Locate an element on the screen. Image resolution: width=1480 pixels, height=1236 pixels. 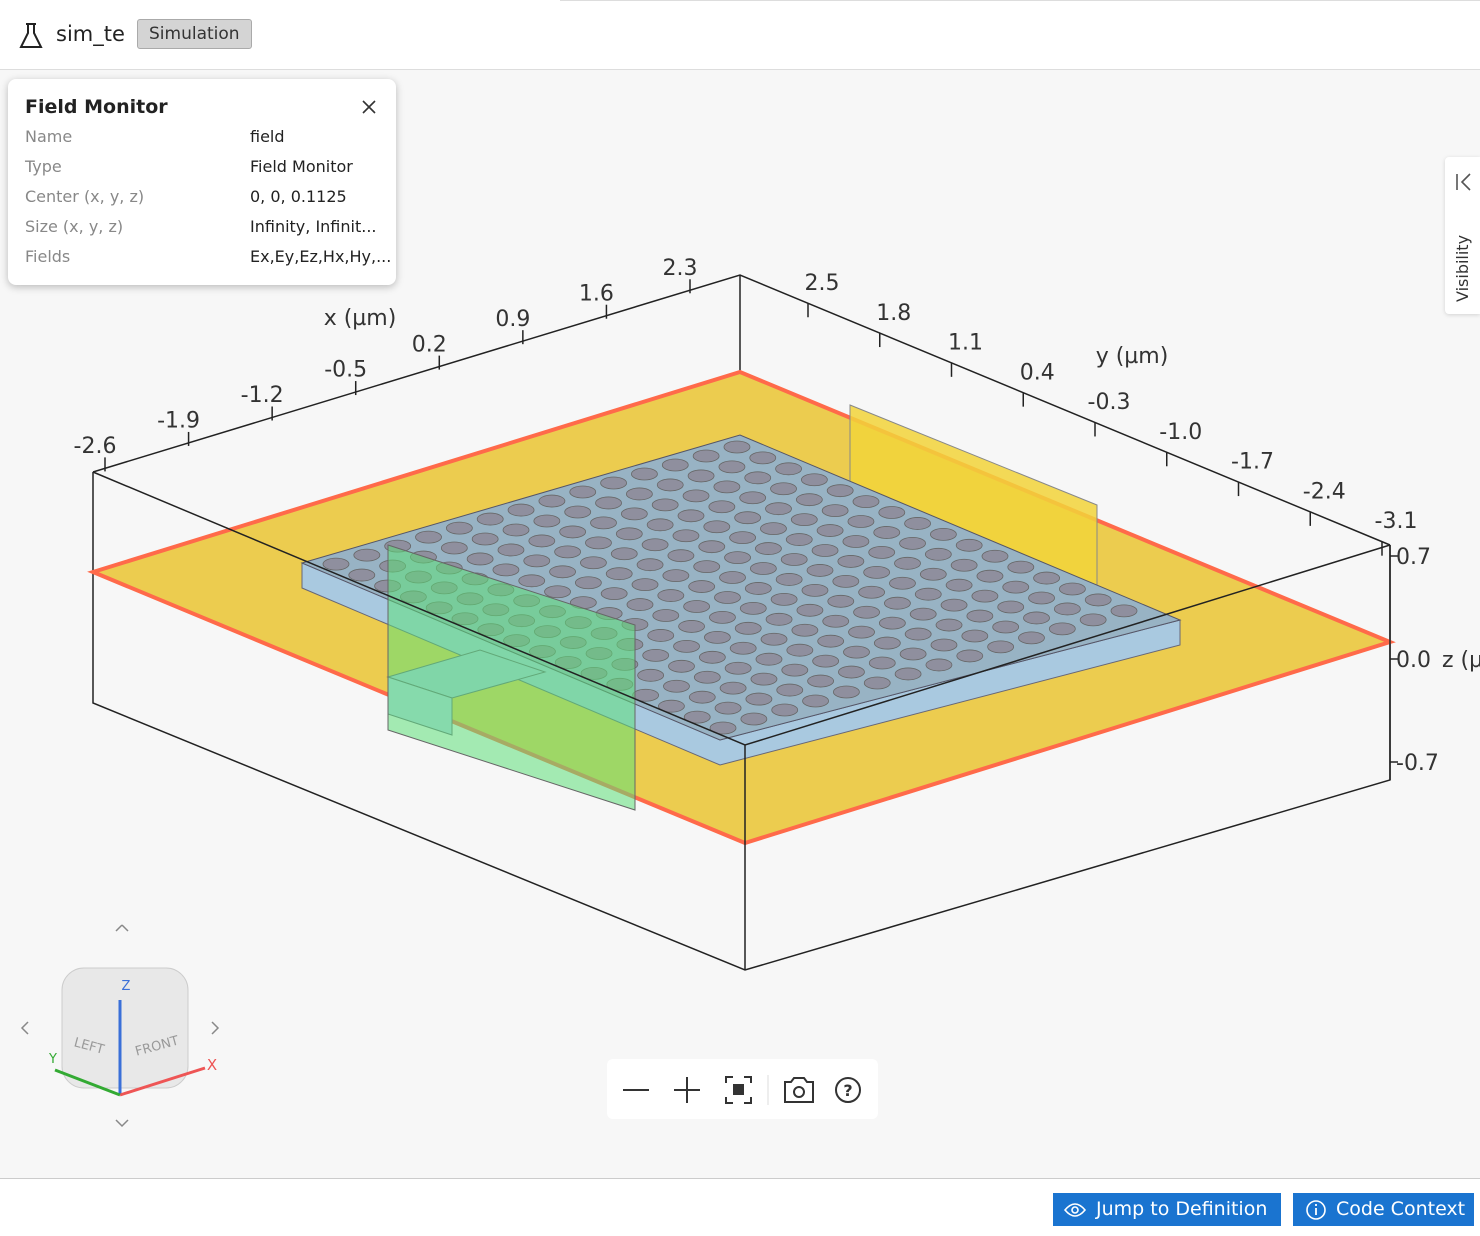
footer: Jump to Definition Code Context is located at coordinates (740, 1207).